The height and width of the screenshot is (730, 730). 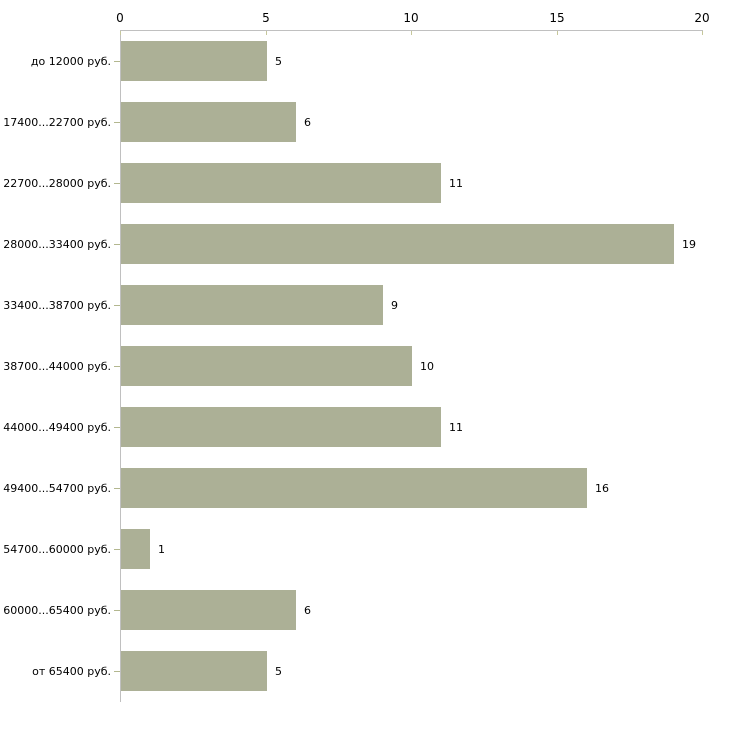 I want to click on category-label: 54700...60000 руб., so click(x=57, y=549).